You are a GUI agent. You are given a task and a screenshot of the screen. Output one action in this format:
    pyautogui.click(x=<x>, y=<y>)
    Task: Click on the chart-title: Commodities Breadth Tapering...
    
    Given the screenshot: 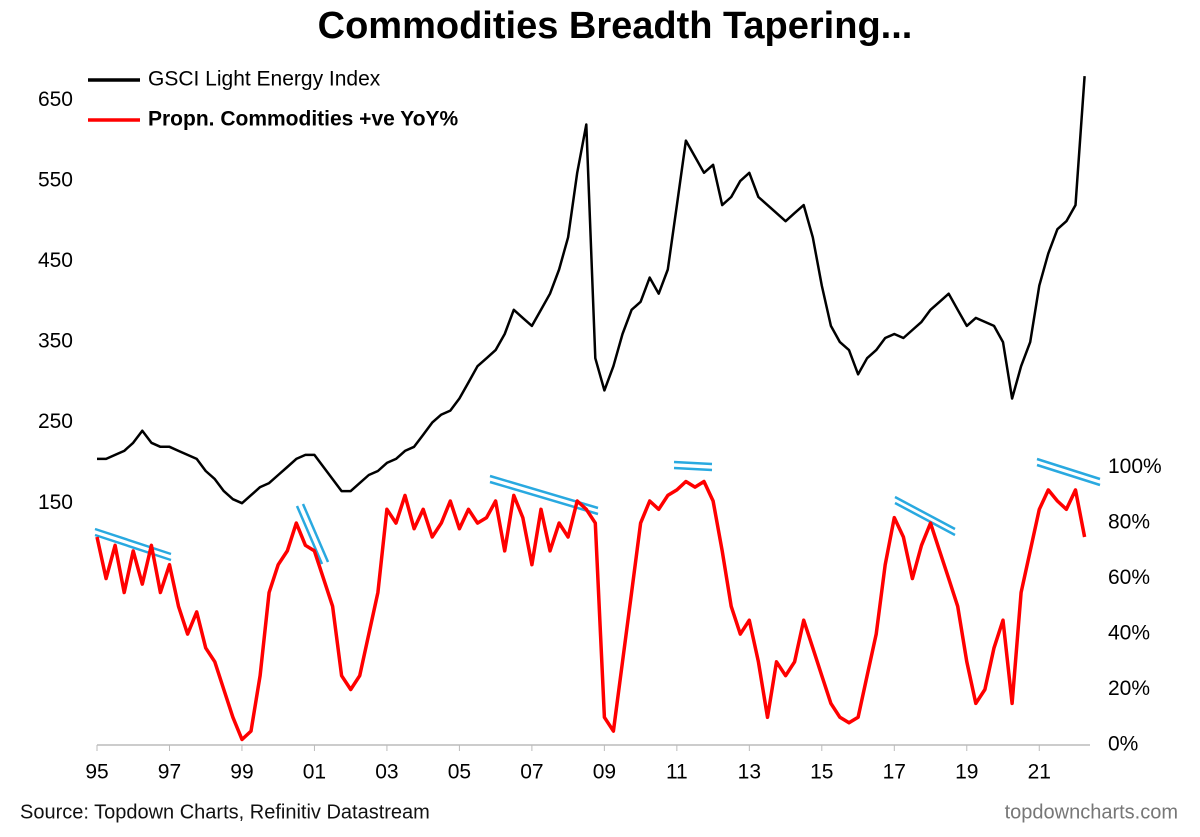 What is the action you would take?
    pyautogui.click(x=615, y=26)
    